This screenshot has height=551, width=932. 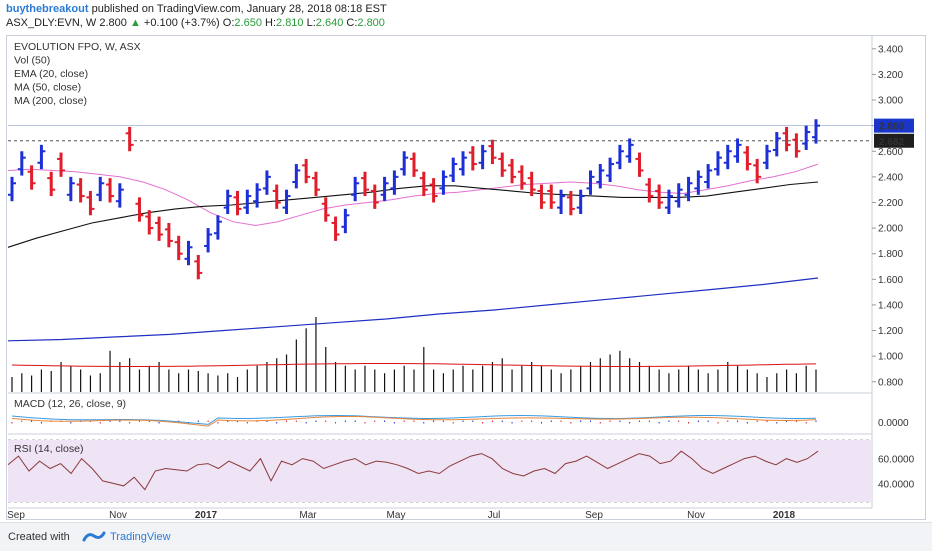 I want to click on macd-label: MACD (12, 26, close, 9), so click(x=70, y=404).